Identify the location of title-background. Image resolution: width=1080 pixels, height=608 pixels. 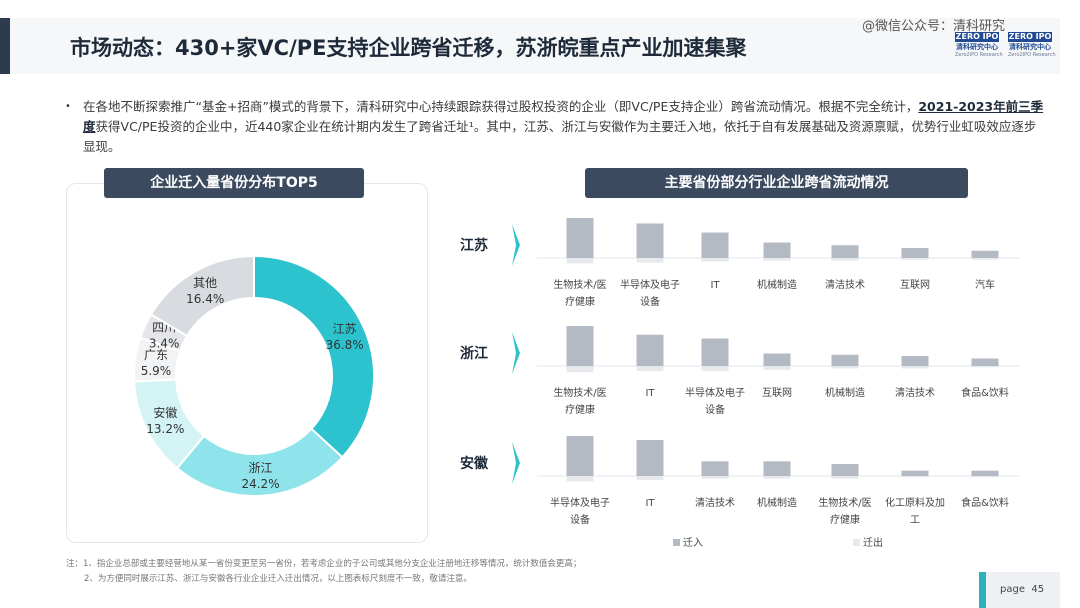
(535, 46).